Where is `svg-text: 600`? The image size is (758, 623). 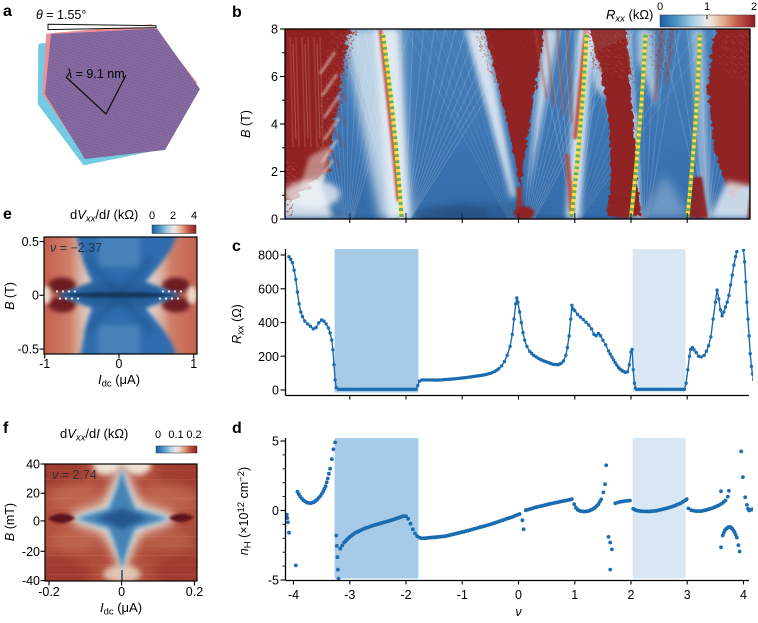
svg-text: 600 is located at coordinates (268, 289).